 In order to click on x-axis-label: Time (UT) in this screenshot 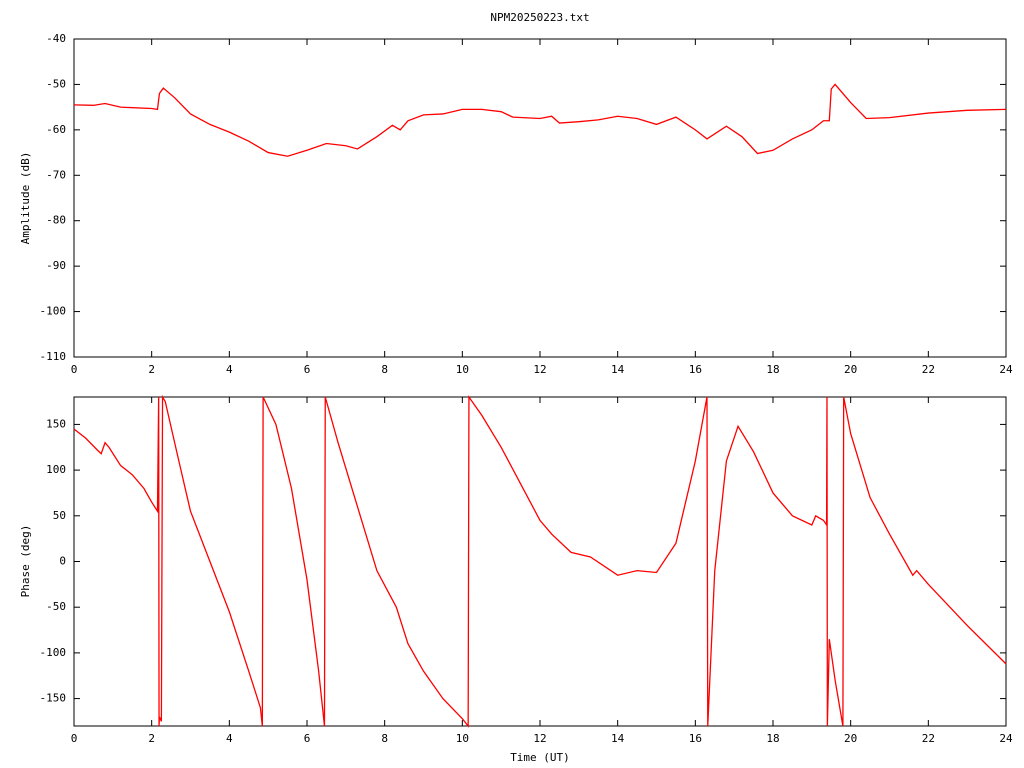, I will do `click(540, 757)`.